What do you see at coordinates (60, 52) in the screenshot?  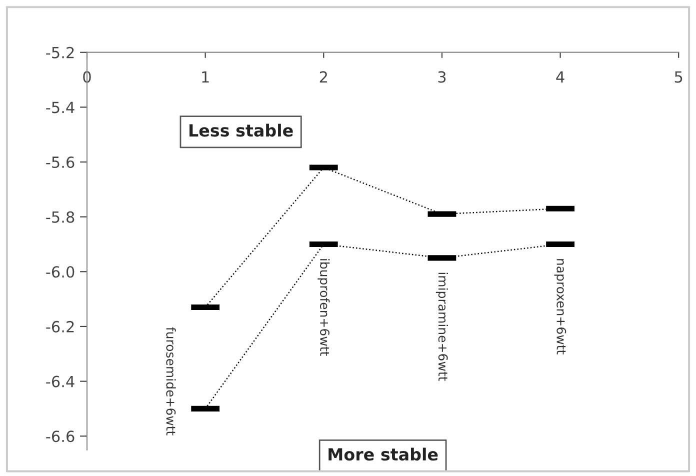 I see `y-tick-label: -5.2` at bounding box center [60, 52].